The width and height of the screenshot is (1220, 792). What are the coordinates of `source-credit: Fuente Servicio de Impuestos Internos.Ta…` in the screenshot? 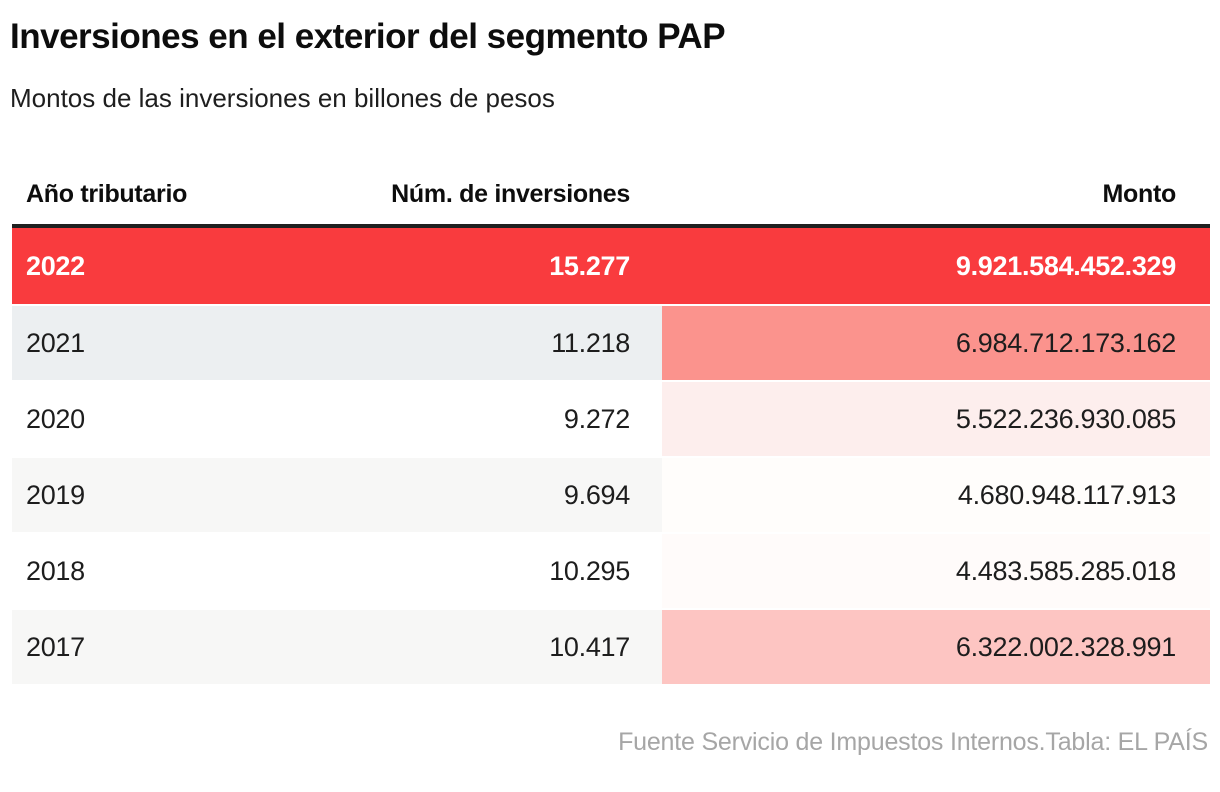 It's located at (913, 742).